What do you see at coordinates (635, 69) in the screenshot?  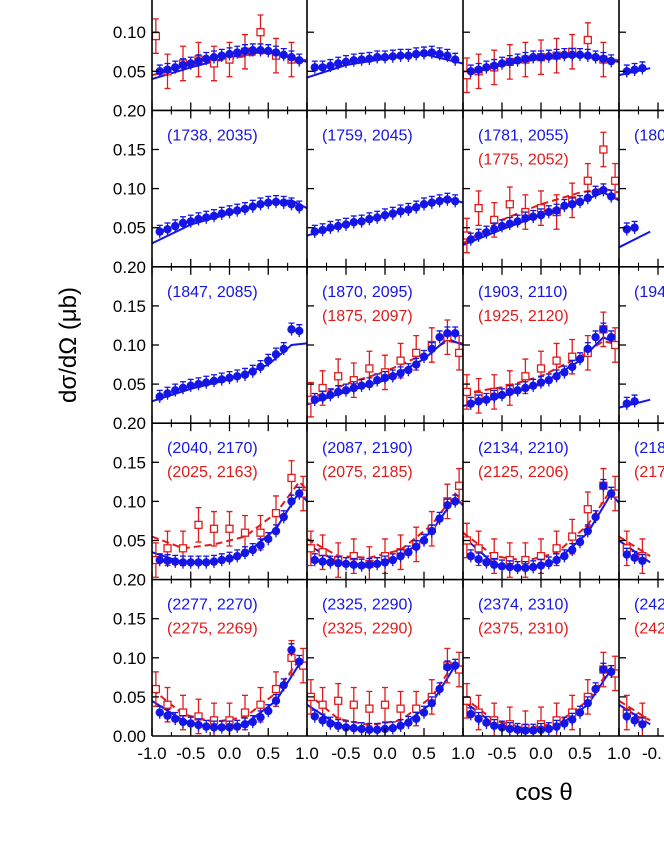 I see `panel-r0-c3` at bounding box center [635, 69].